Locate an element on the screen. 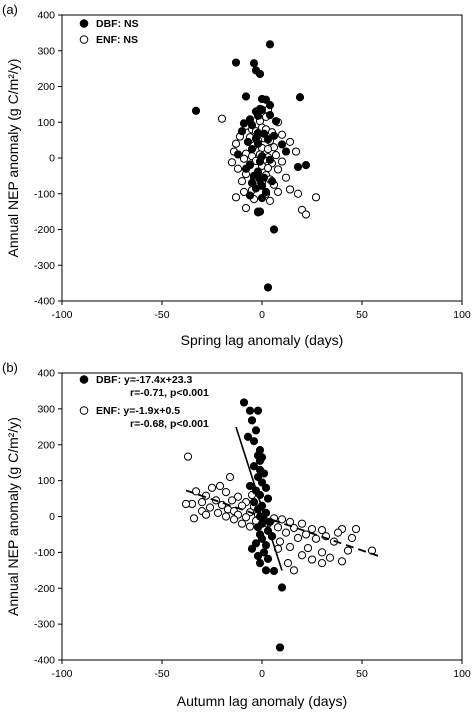 This screenshot has height=719, width=474. y-tick-label: -300 is located at coordinates (44, 266).